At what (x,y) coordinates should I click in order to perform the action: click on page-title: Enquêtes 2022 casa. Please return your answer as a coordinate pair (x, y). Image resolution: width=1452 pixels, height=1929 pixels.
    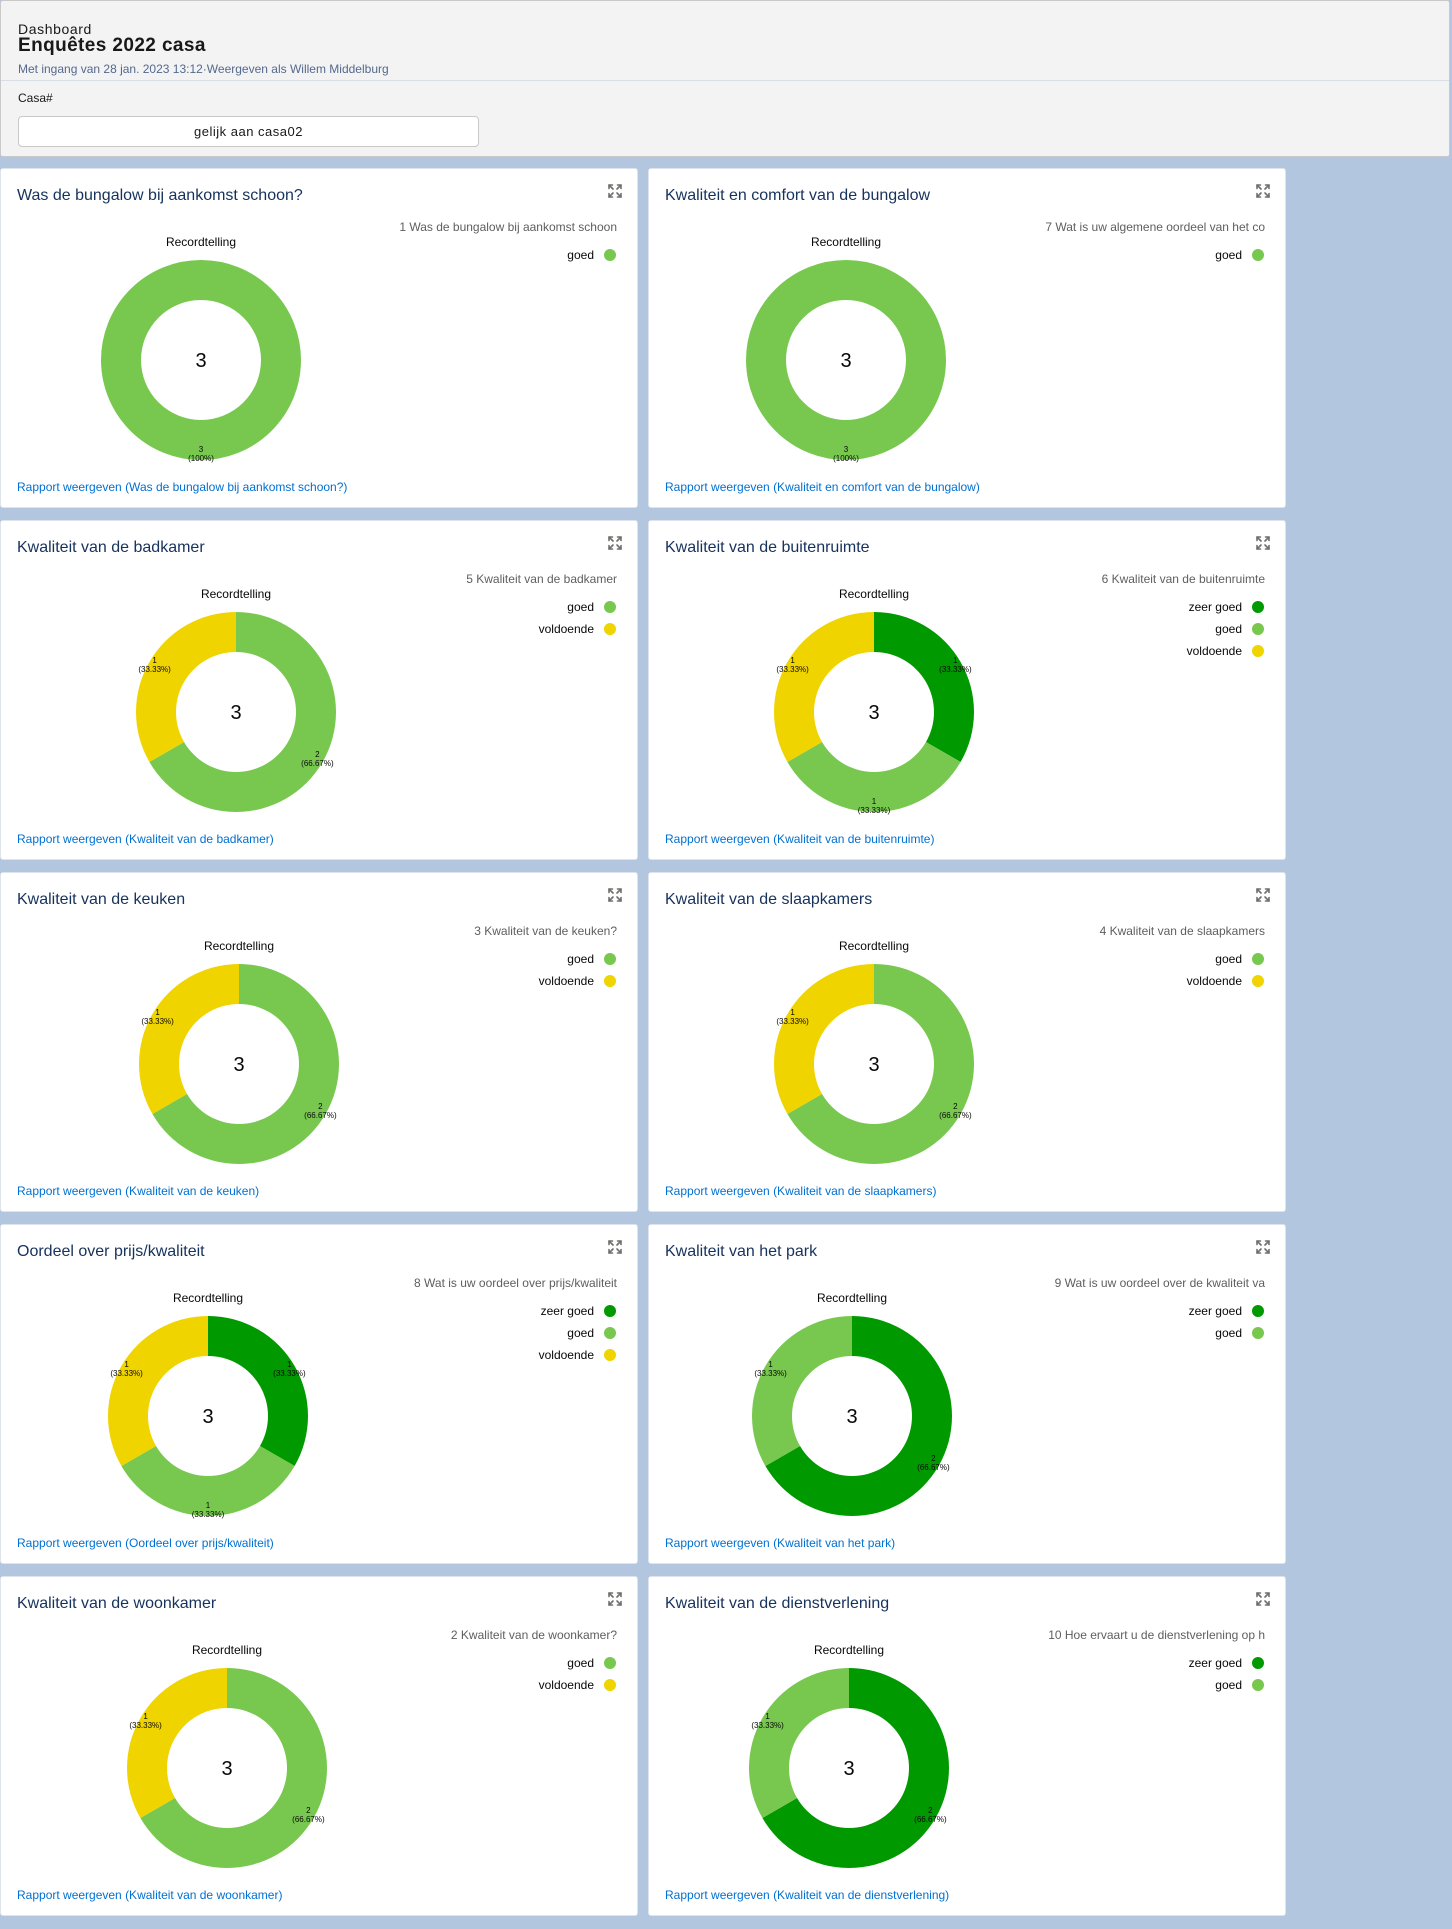
    Looking at the image, I should click on (112, 45).